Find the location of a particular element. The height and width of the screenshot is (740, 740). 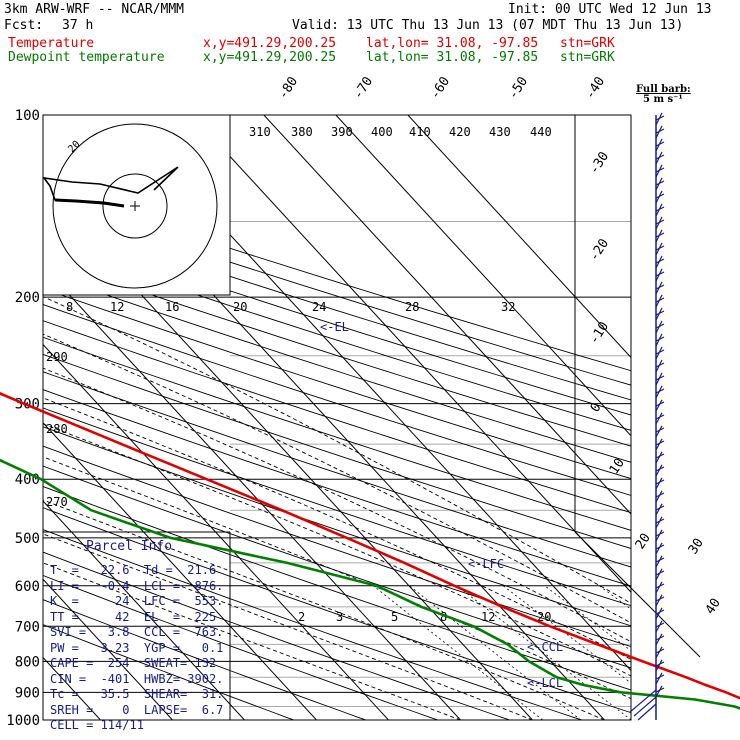

hodograph-center-mark is located at coordinates (135, 206).